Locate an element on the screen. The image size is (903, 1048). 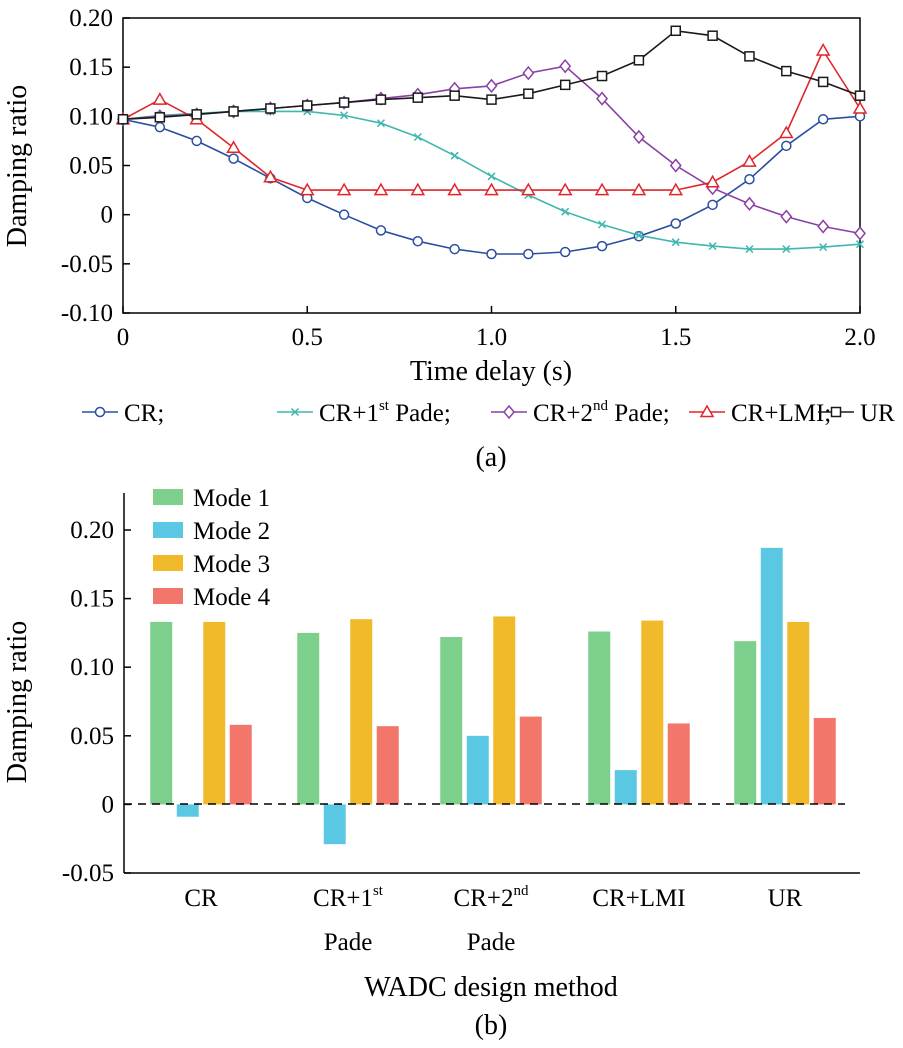
legend-item: Mode 1 is located at coordinates (211, 498).